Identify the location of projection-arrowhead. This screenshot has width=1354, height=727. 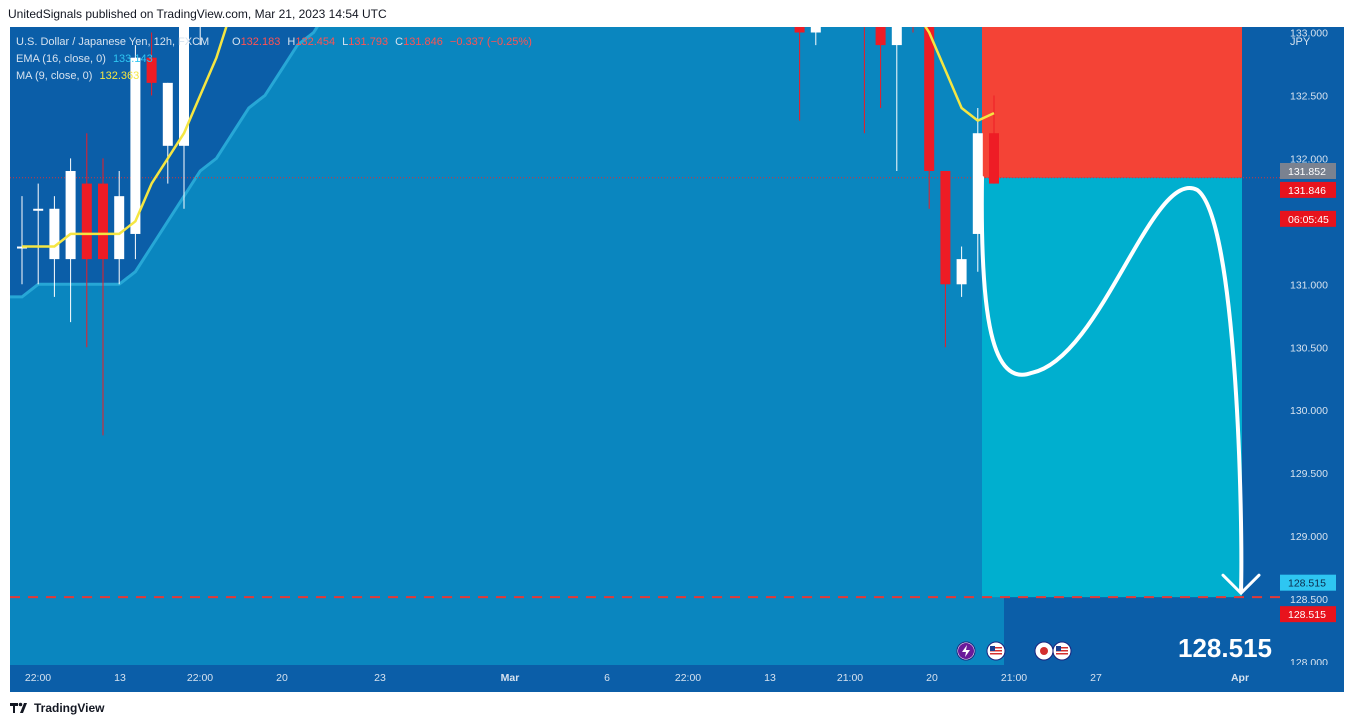
(1241, 584).